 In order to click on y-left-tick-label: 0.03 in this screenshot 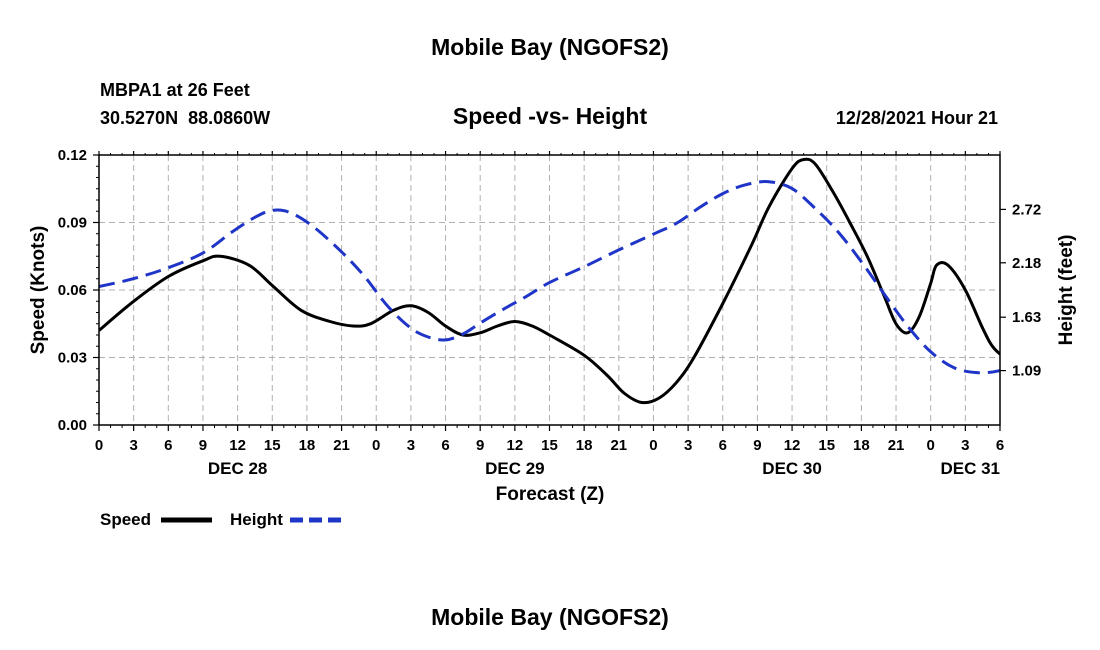, I will do `click(72, 358)`.